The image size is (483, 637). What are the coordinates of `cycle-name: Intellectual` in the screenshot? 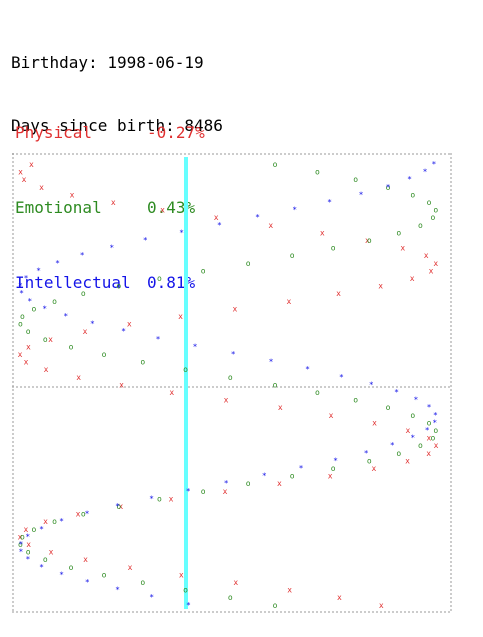 It's located at (73, 282).